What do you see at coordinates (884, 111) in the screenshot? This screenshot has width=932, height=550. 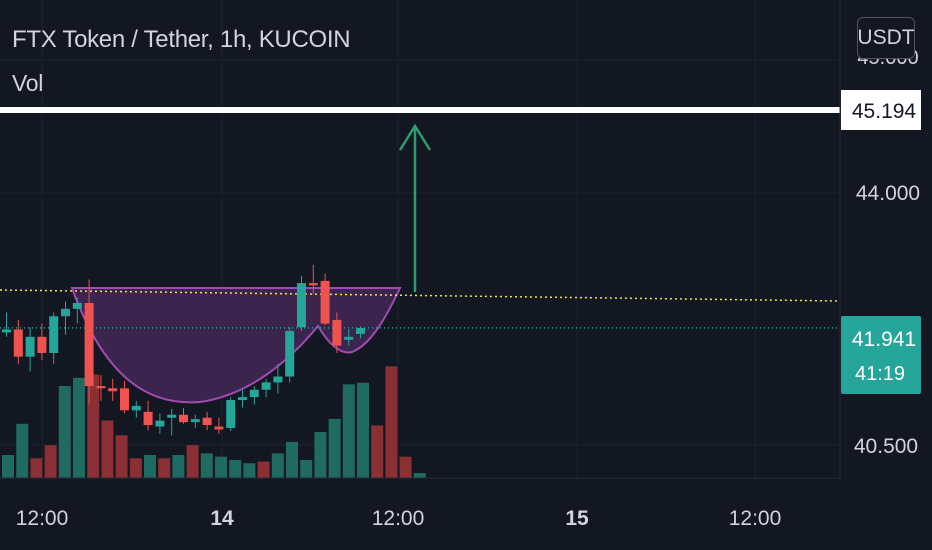 I see `resistance-price-label: 45.194` at bounding box center [884, 111].